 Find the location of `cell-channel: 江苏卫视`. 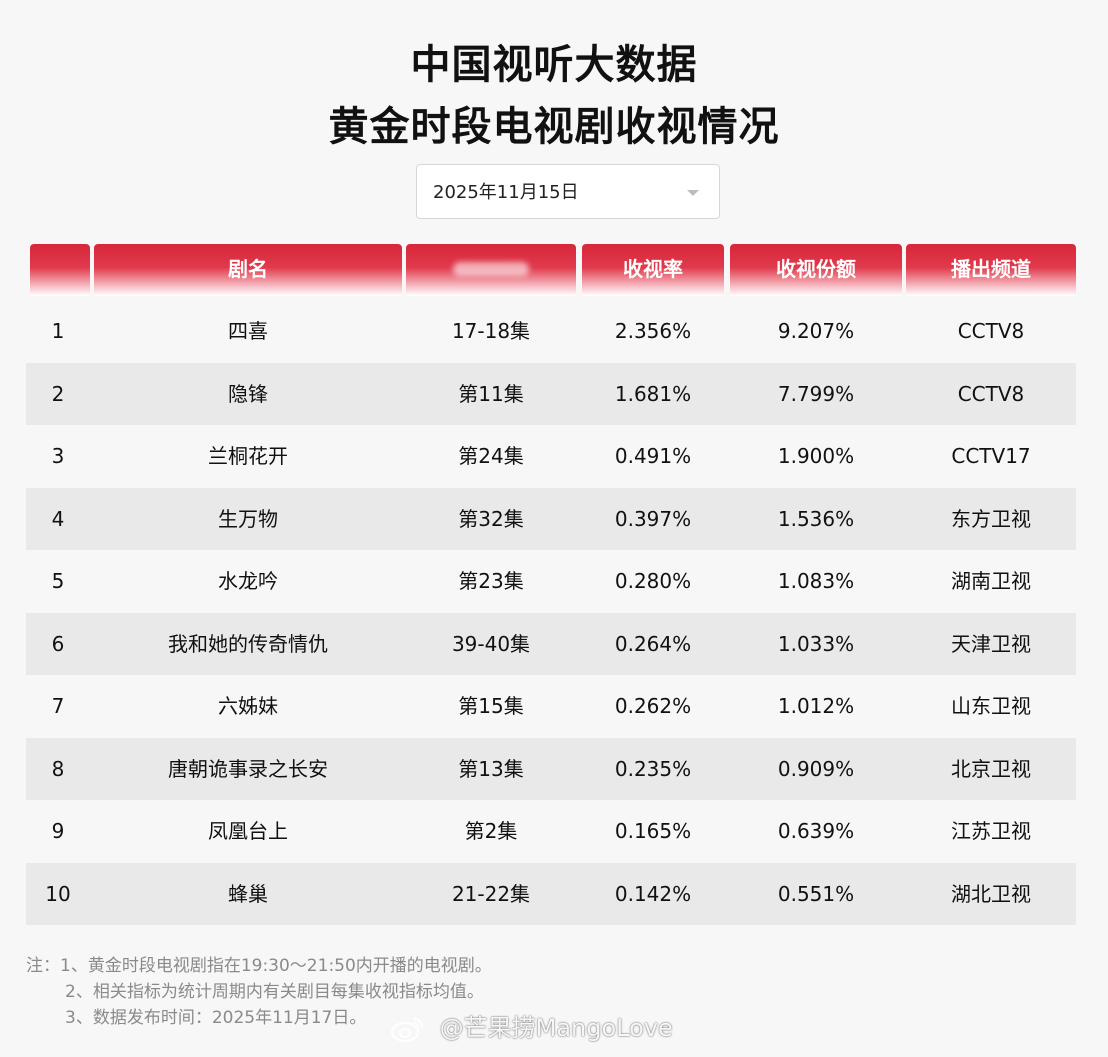

cell-channel: 江苏卫视 is located at coordinates (991, 831).